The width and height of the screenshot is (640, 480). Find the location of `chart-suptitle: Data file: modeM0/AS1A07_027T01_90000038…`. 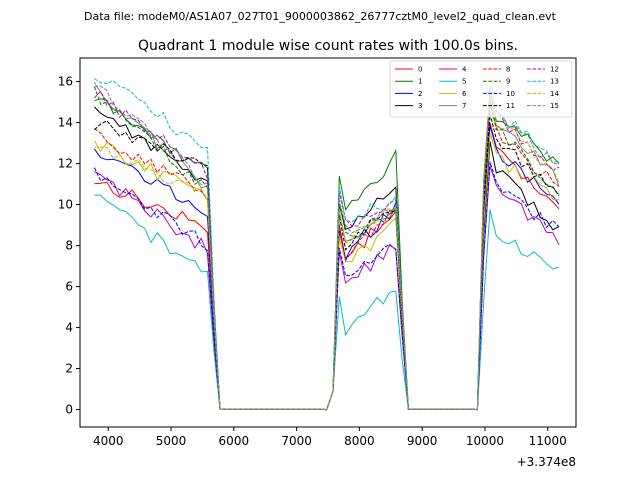

chart-suptitle: Data file: modeM0/AS1A07_027T01_90000038… is located at coordinates (320, 16).